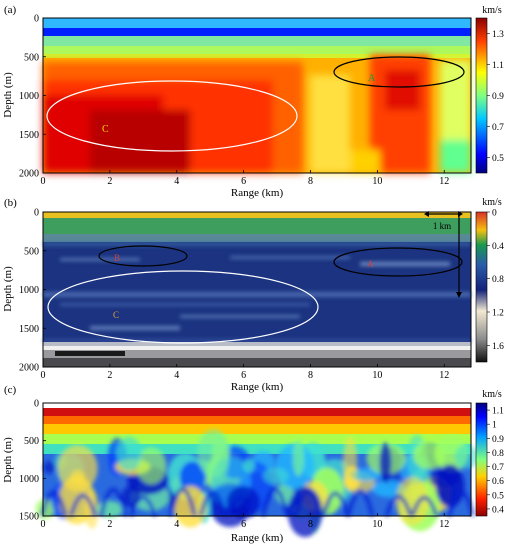 The width and height of the screenshot is (512, 550). What do you see at coordinates (444, 181) in the screenshot?
I see `panel-a-x-tick-label: 12` at bounding box center [444, 181].